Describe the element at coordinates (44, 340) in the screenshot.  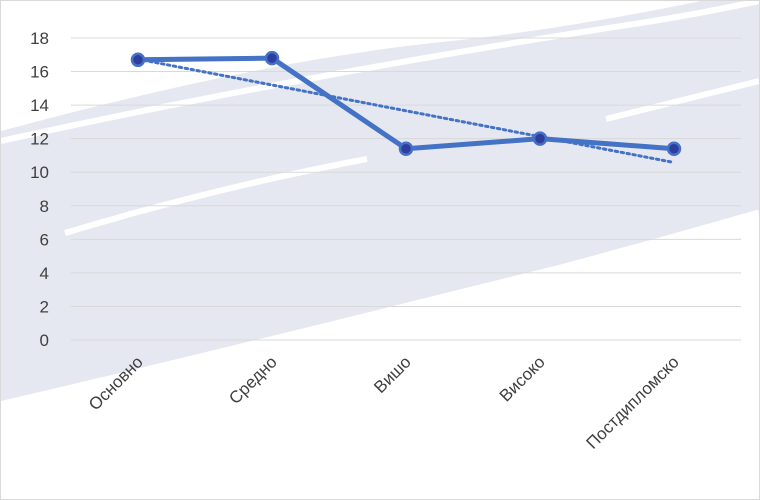
I see `y-tick-label: 0` at that location.